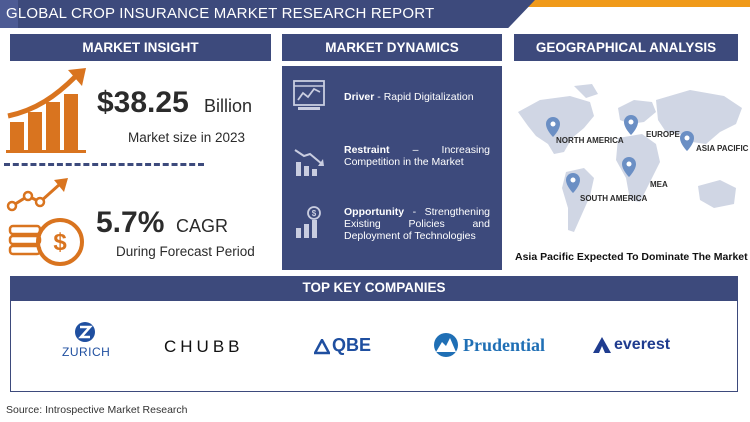 This screenshot has height=422, width=750. I want to click on title-accent, so click(9, 14).